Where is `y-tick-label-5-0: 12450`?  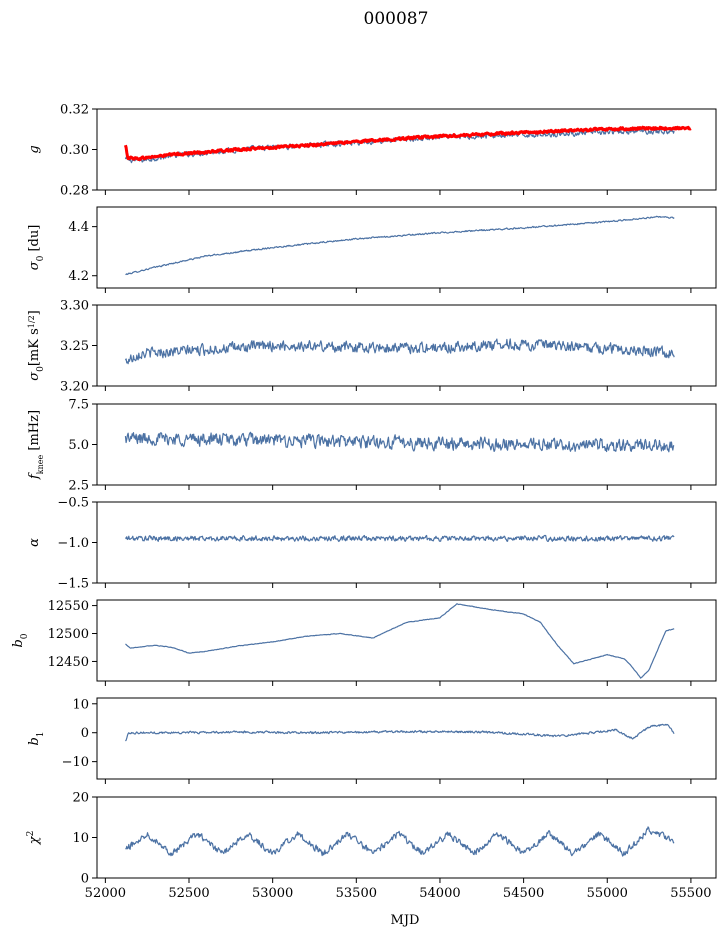 y-tick-label-5-0: 12450 is located at coordinates (68, 662).